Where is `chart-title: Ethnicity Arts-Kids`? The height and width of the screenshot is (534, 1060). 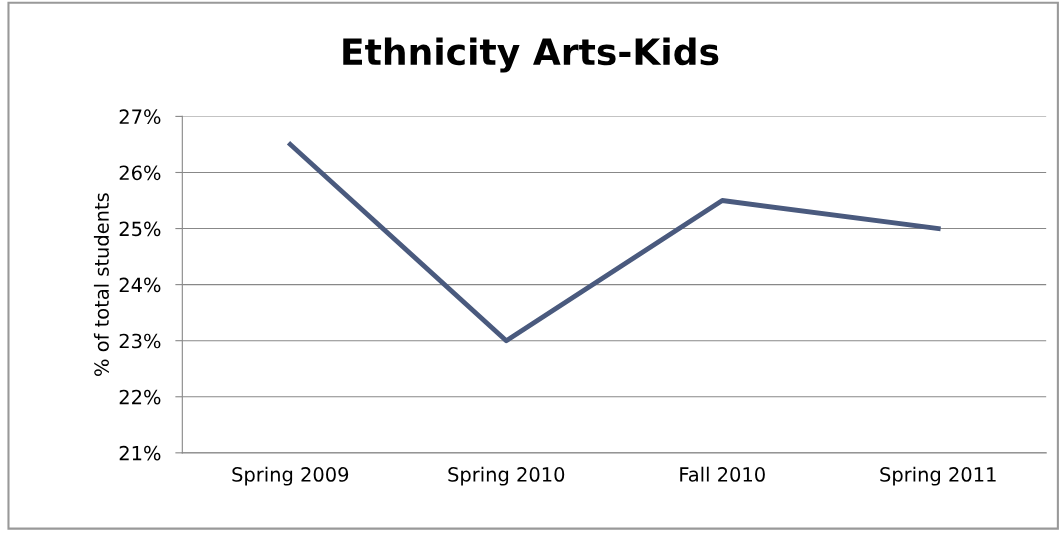 chart-title: Ethnicity Arts-Kids is located at coordinates (531, 55).